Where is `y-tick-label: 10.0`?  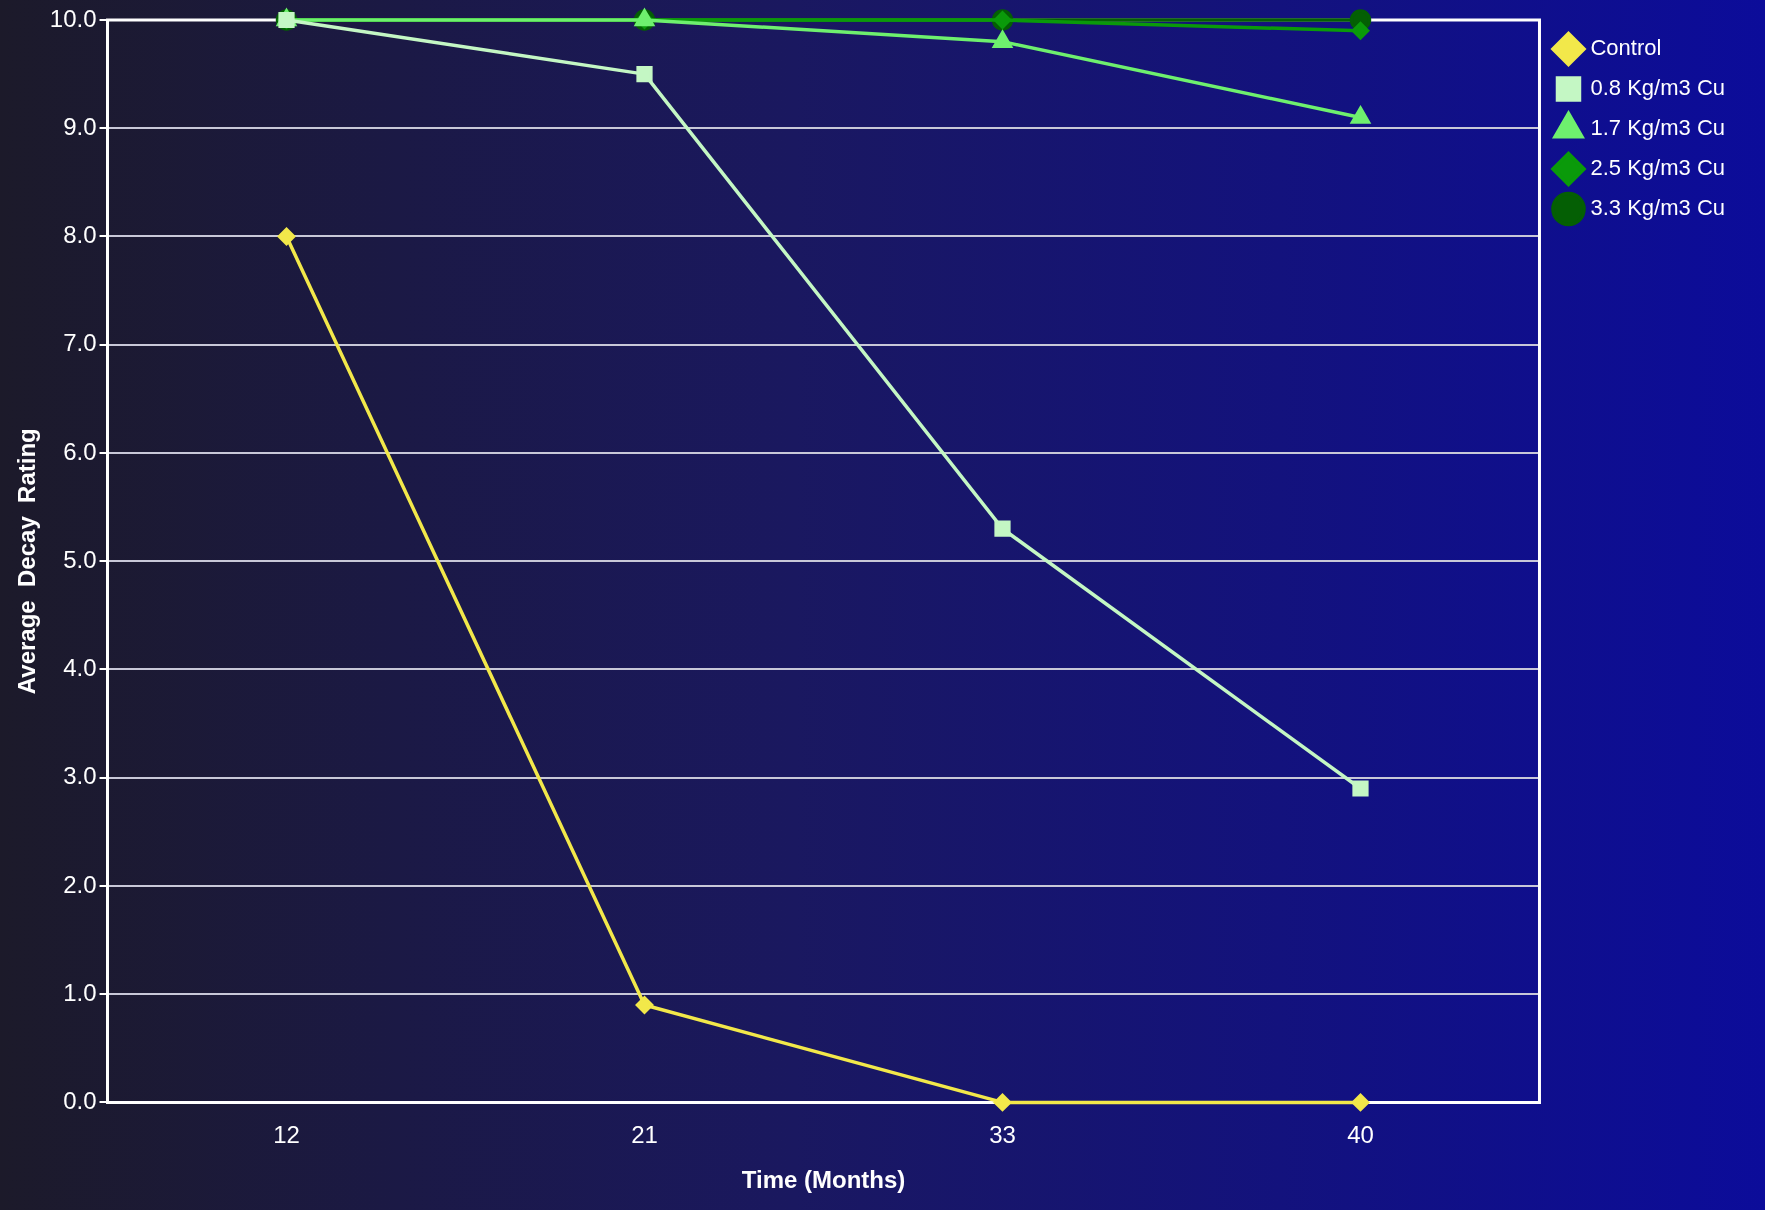
y-tick-label: 10.0 is located at coordinates (73, 18).